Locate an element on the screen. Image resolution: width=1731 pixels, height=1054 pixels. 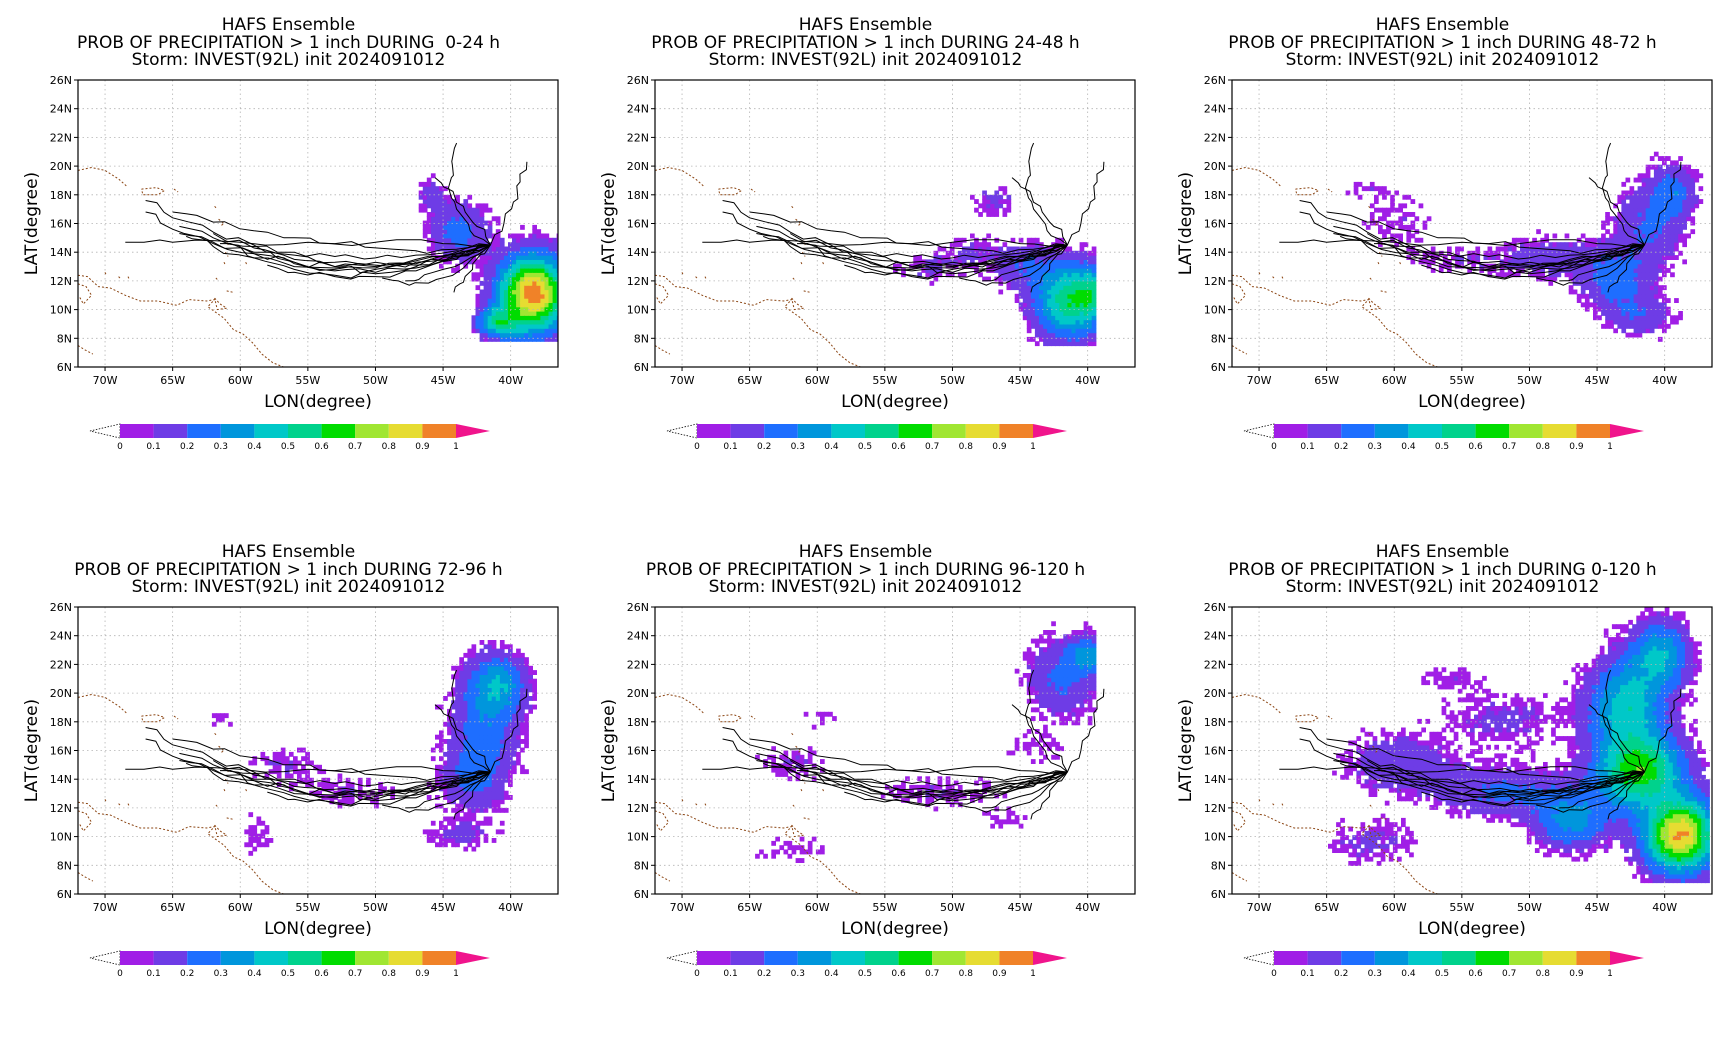
colorbar-label: 0.6 is located at coordinates (1475, 974).